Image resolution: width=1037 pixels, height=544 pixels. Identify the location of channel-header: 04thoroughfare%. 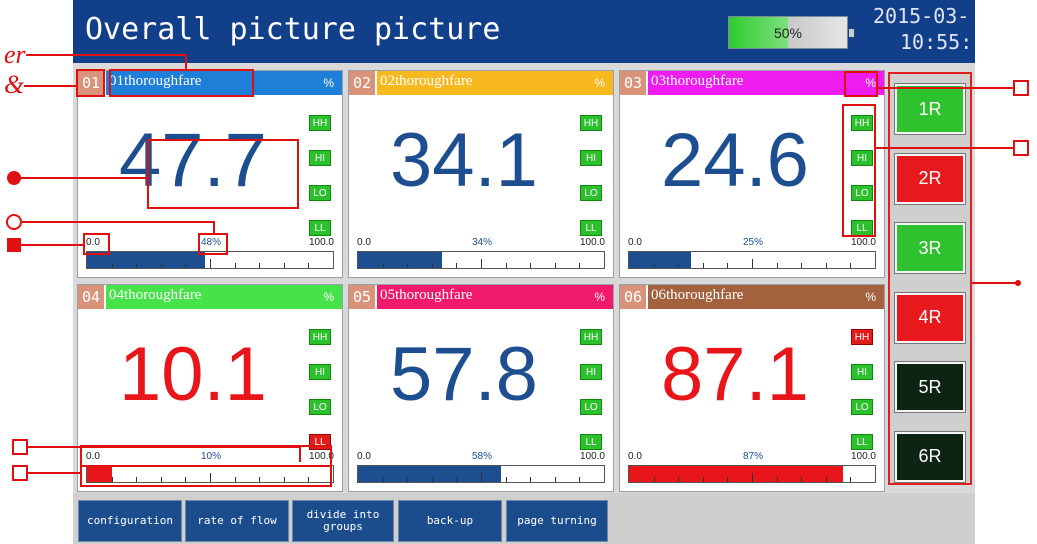
(224, 297).